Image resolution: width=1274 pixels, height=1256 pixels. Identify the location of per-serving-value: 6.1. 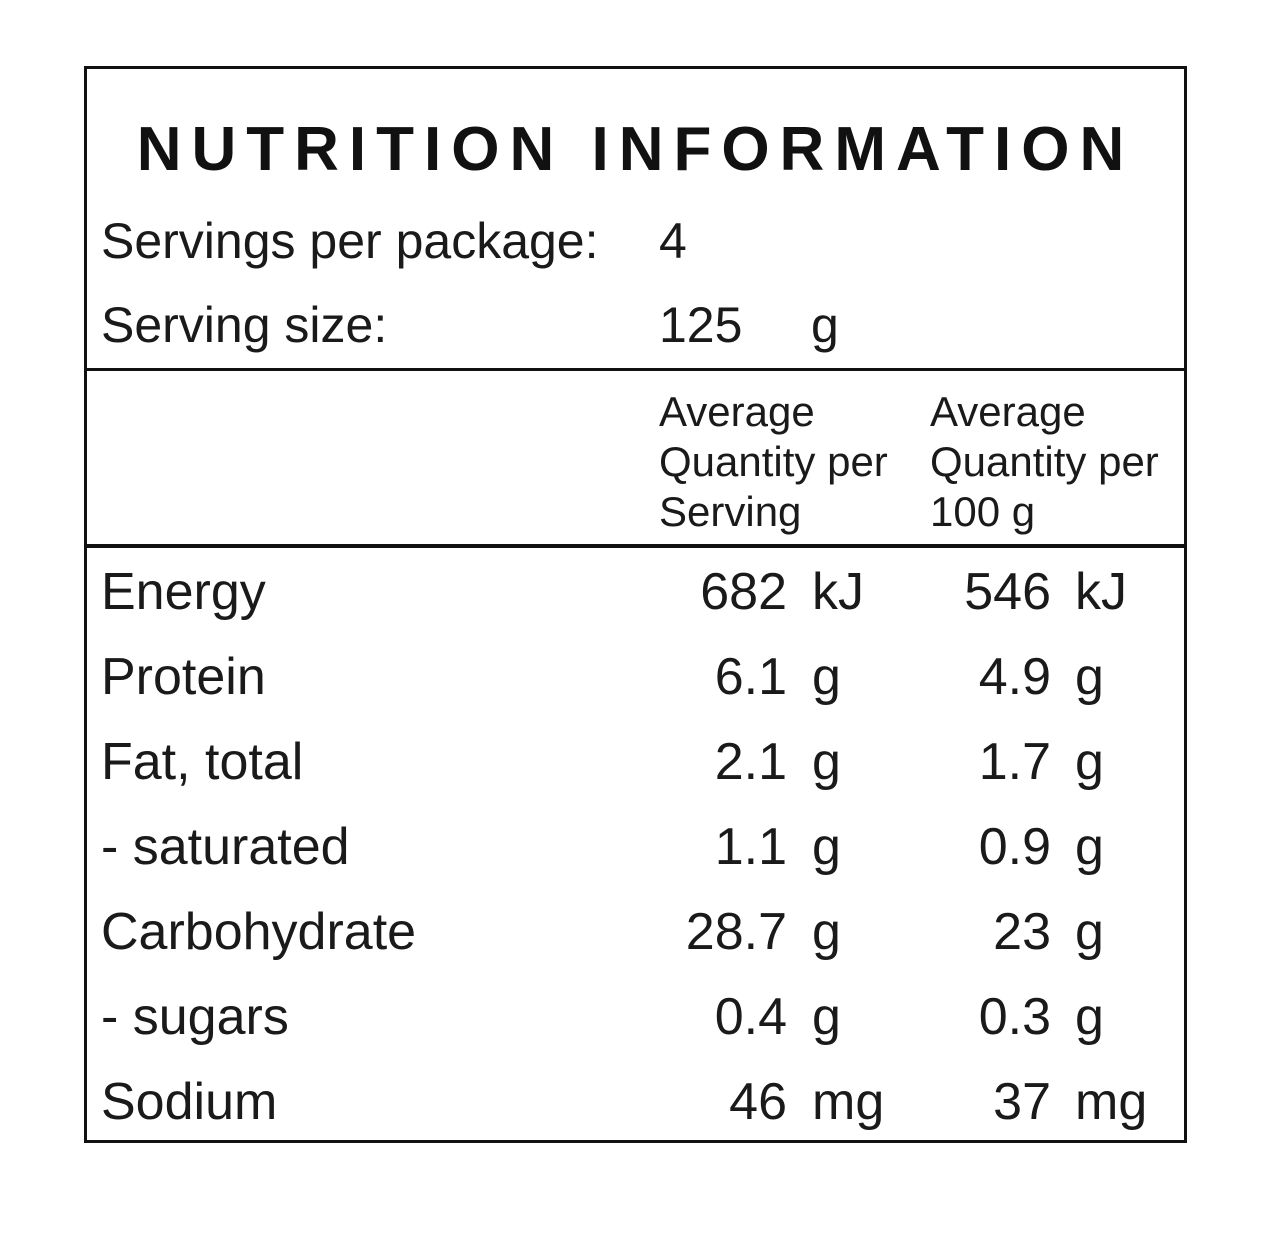
(750, 677).